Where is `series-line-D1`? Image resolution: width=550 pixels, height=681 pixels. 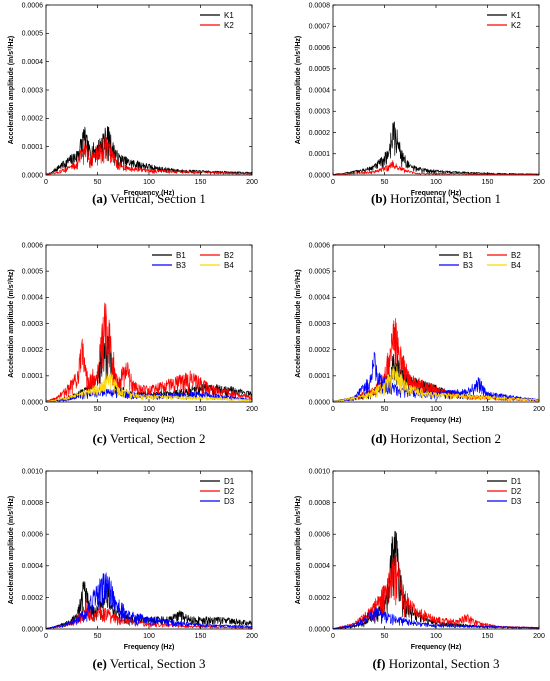 series-line-D1 is located at coordinates (436, 580).